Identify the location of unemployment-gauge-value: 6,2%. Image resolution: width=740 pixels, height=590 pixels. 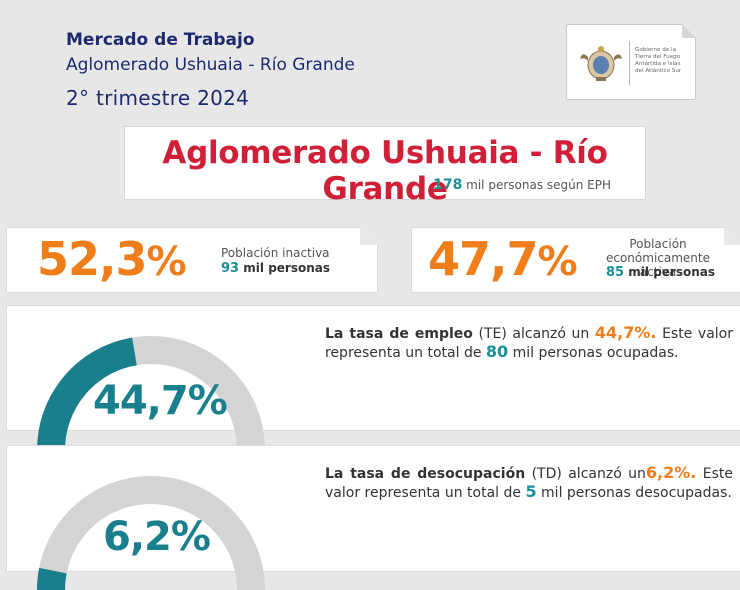
(157, 537).